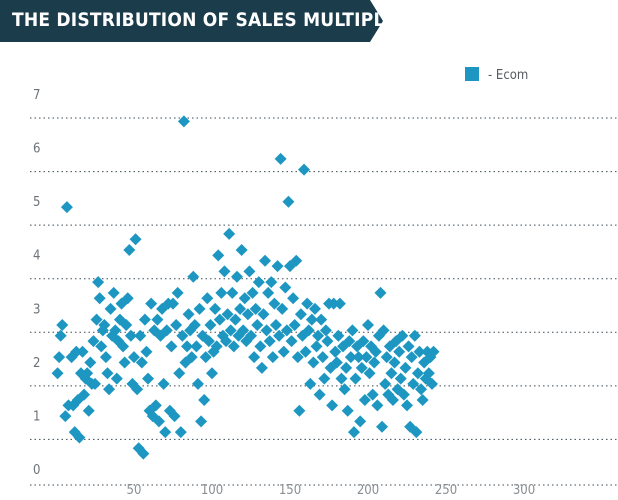 The image size is (618, 500). I want to click on legend-swatch-ecom, so click(472, 74).